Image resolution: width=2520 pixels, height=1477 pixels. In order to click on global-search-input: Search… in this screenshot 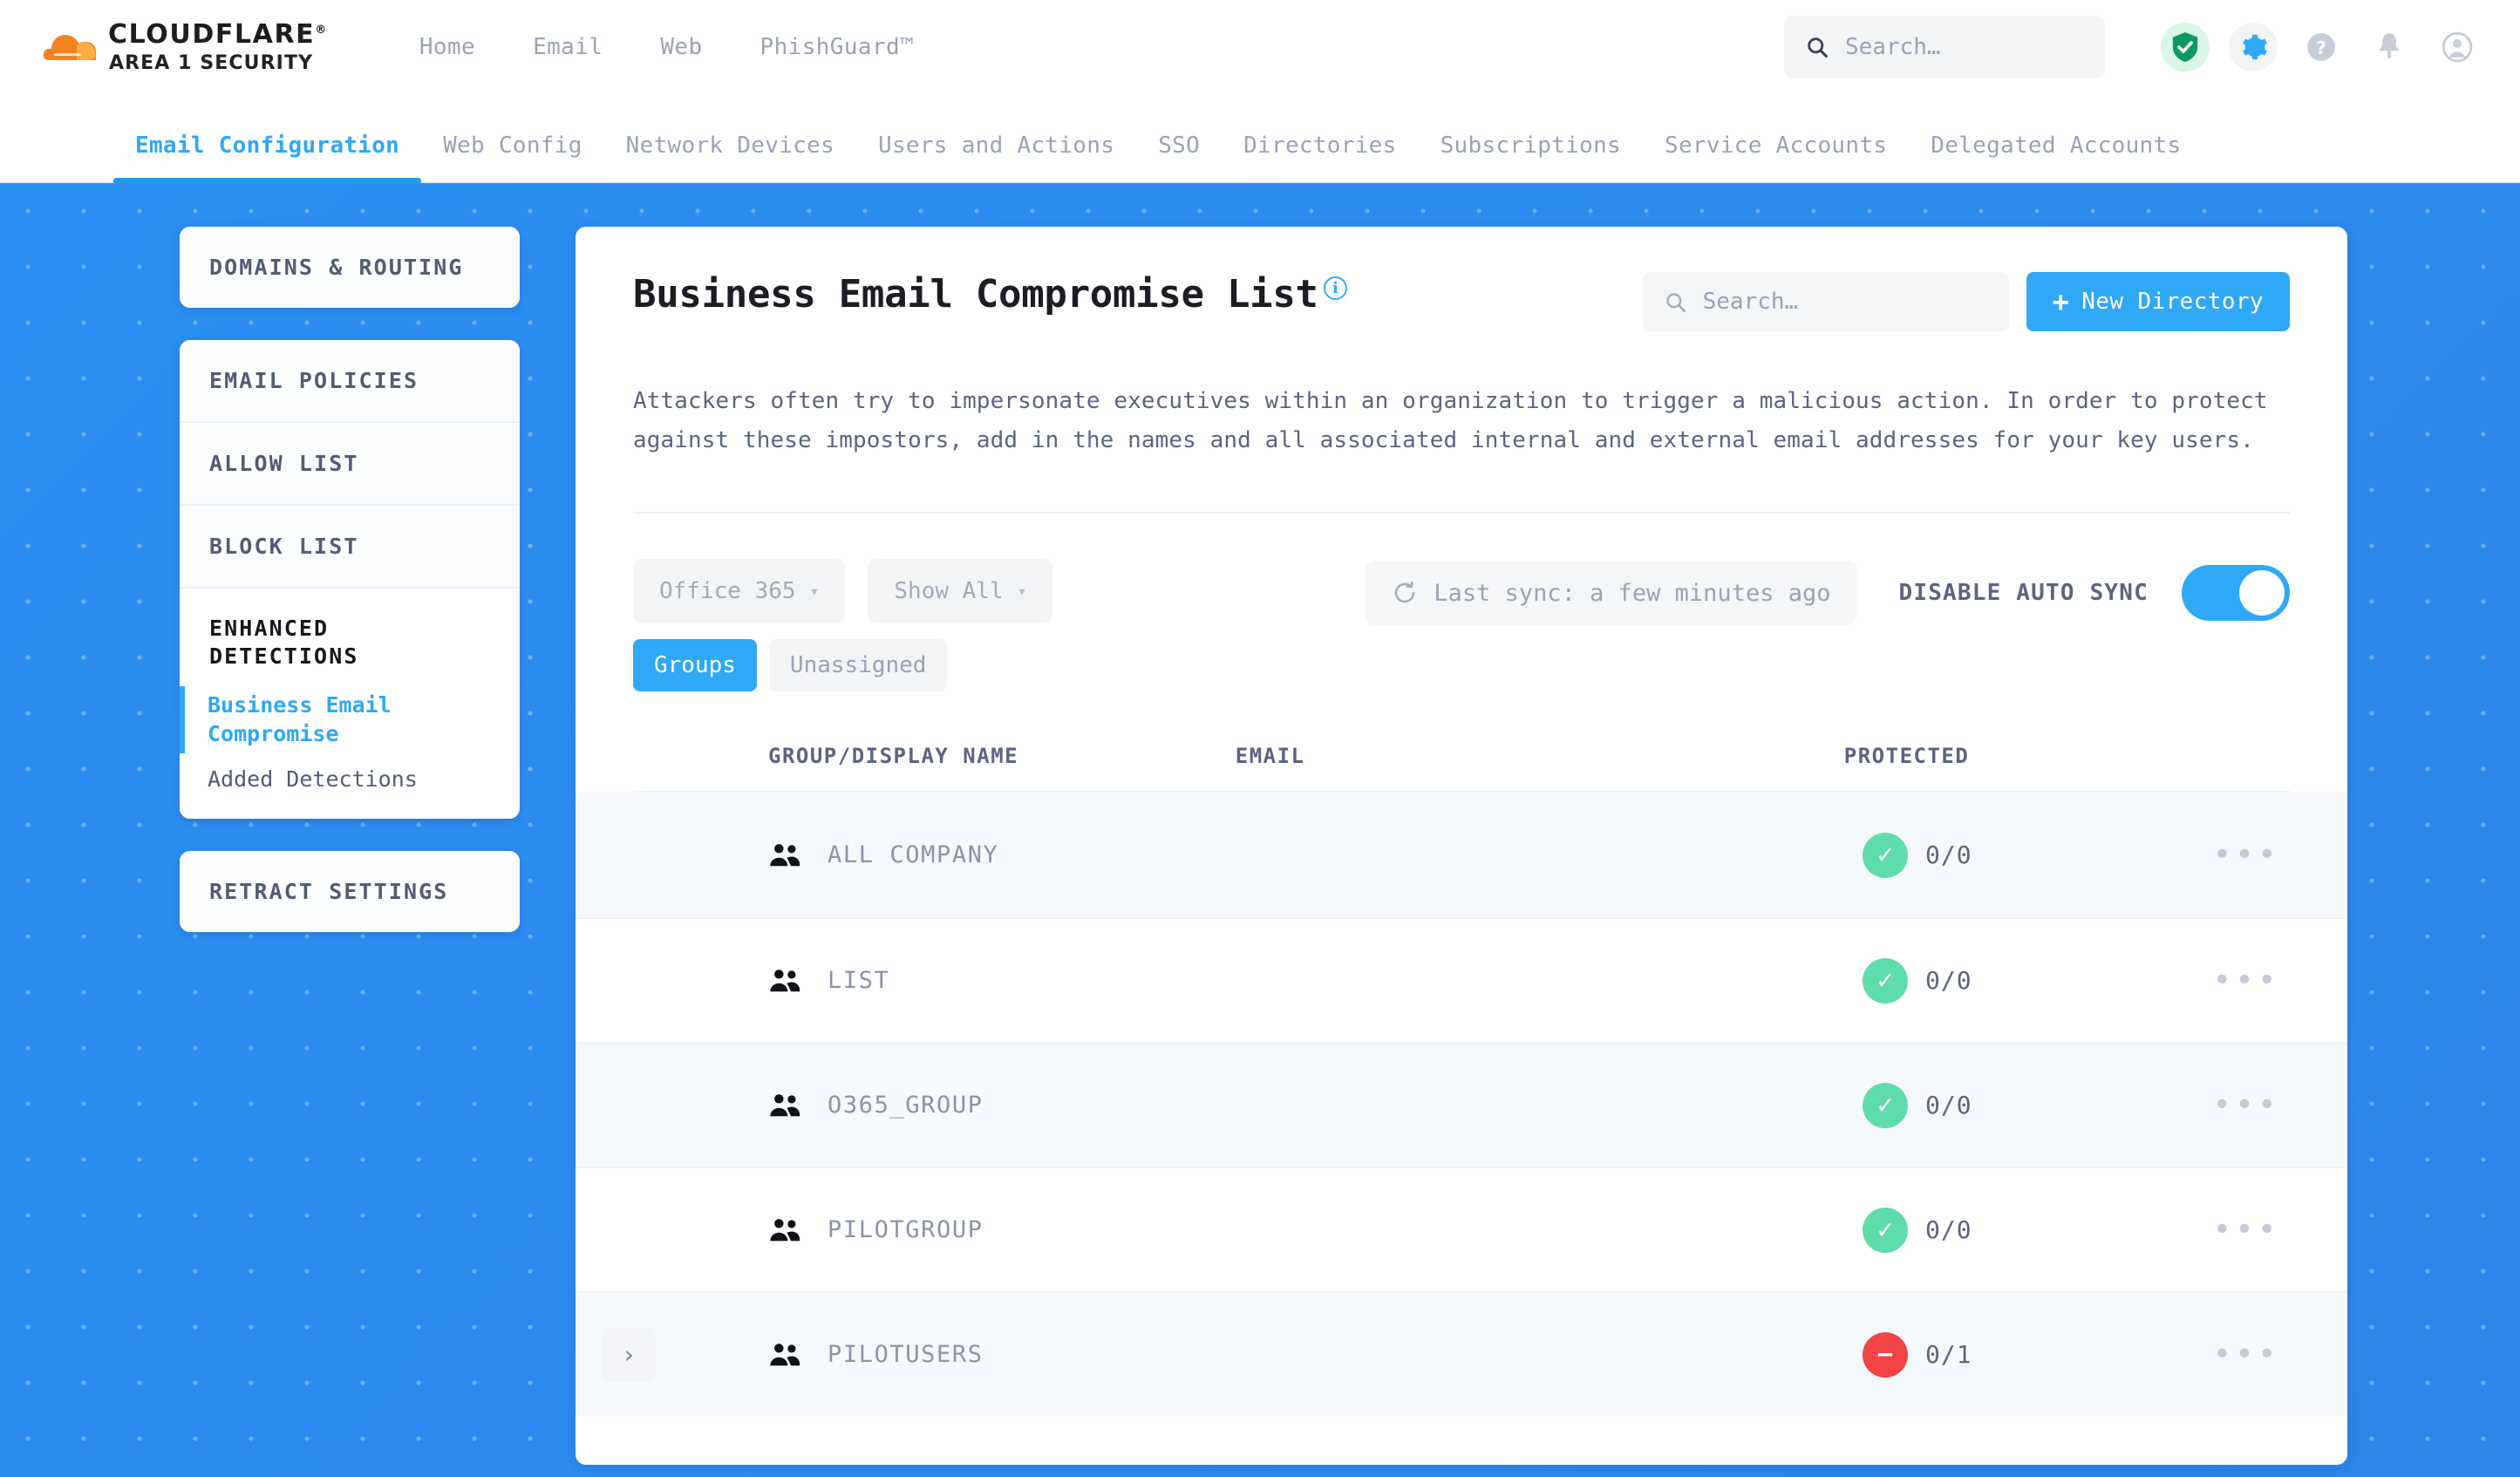, I will do `click(1944, 47)`.